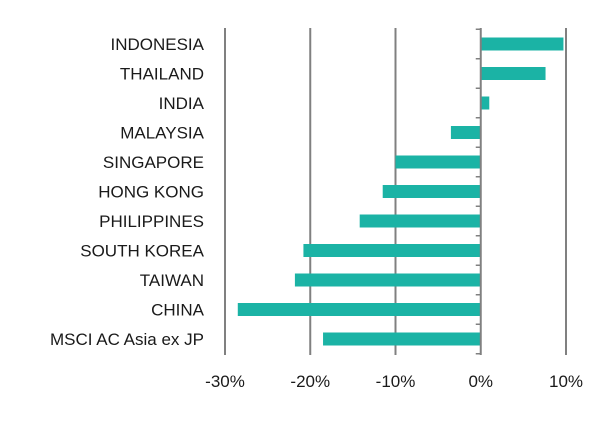  What do you see at coordinates (387, 280) in the screenshot?
I see `bar-taiwan` at bounding box center [387, 280].